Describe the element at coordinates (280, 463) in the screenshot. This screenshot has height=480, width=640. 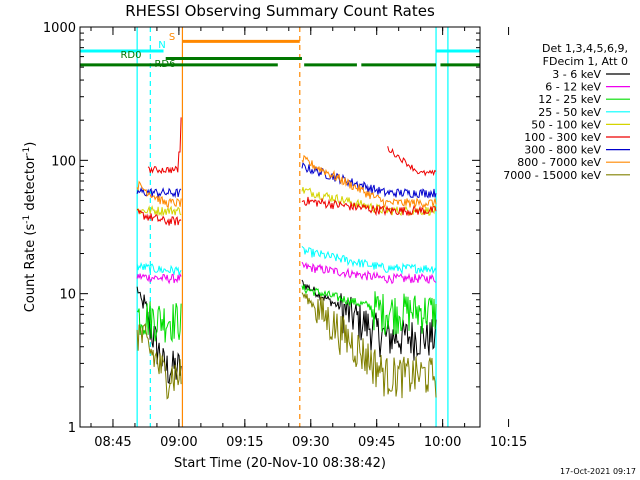
I see `x-axis-label: Start Time (20-Nov-10 08:38:42)` at that location.